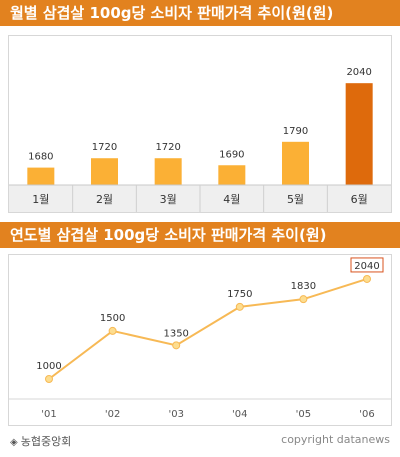 This screenshot has width=400, height=457. What do you see at coordinates (175, 414) in the screenshot?
I see `x-tick-label: '03` at bounding box center [175, 414].